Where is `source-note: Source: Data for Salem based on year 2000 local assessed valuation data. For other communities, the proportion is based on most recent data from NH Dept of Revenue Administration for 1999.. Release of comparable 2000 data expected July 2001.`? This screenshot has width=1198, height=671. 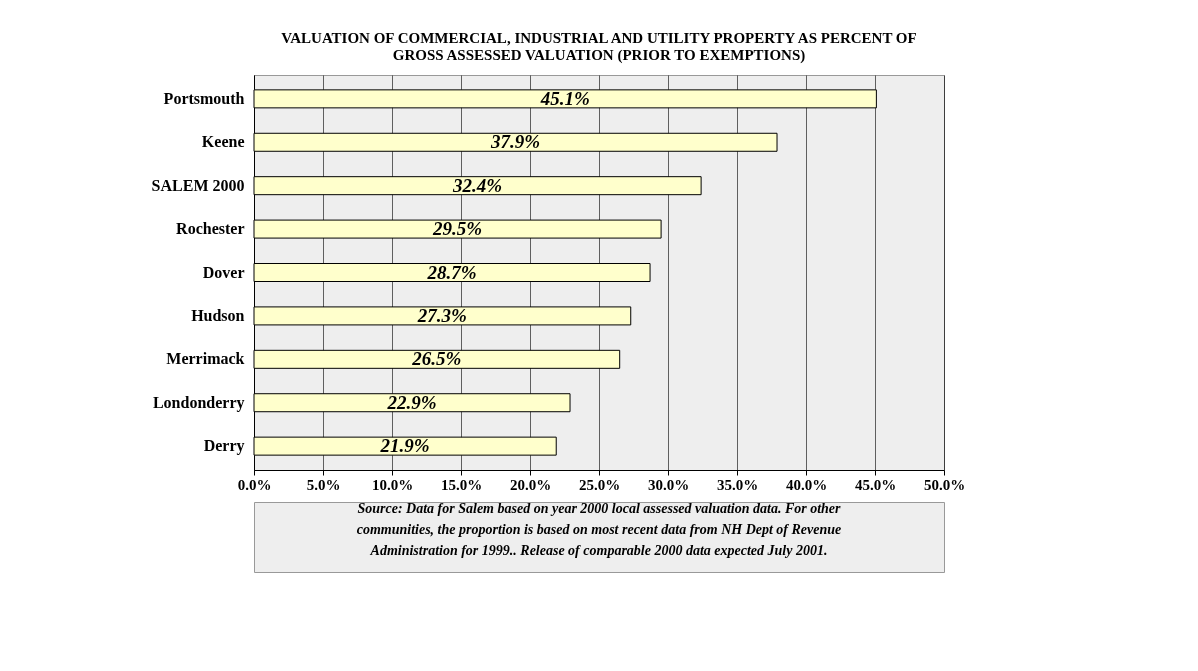 source-note: Source: Data for Salem based on year 2000 local assessed valuation data. For other communities, the proportion is based on most recent data from NH Dept of Revenue Administration for 1999.. Release of comparable 2000 data expected July 2001. is located at coordinates (599, 529).